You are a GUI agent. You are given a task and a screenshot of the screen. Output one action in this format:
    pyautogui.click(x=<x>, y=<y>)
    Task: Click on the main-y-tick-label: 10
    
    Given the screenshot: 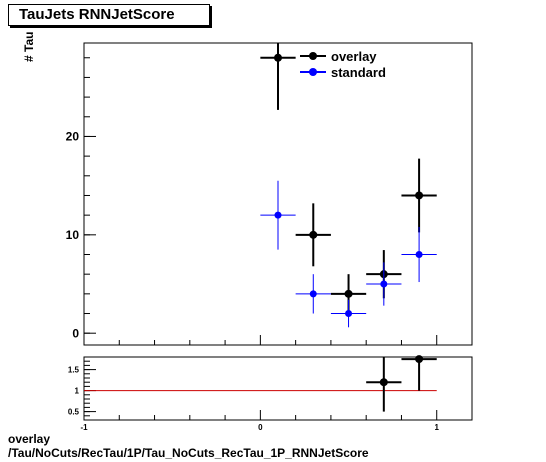 What is the action you would take?
    pyautogui.click(x=73, y=235)
    